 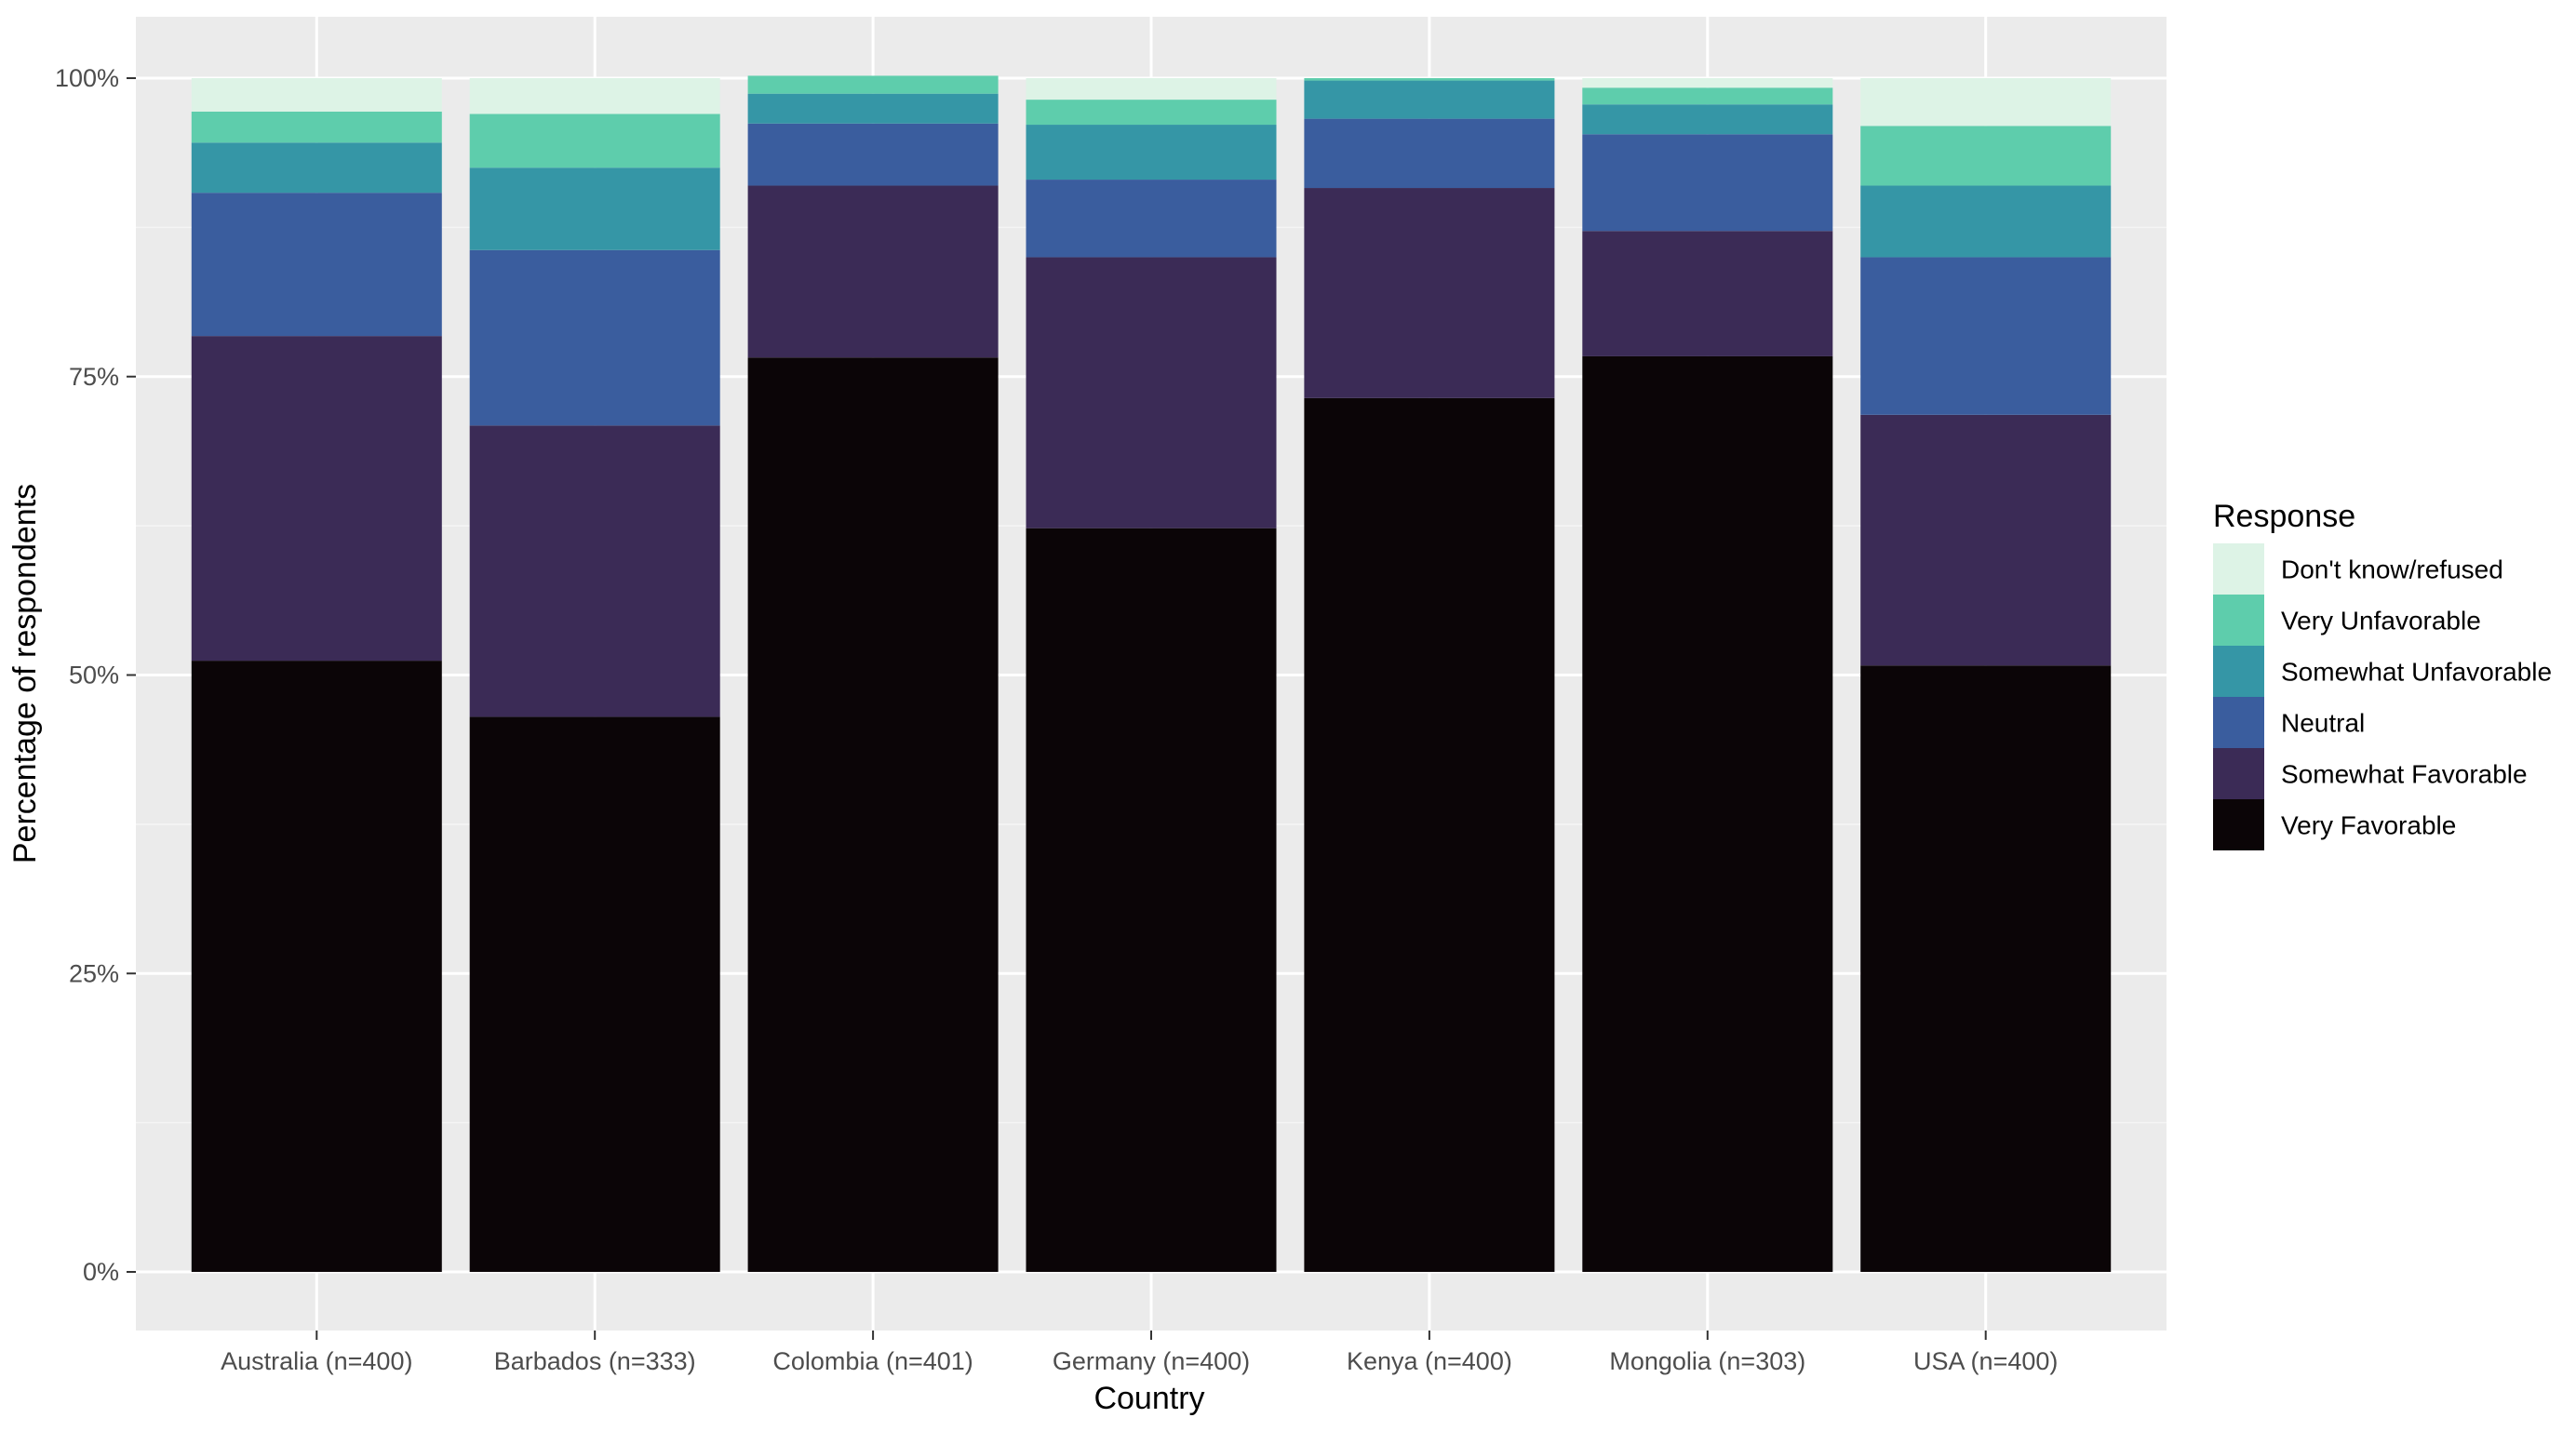 I want to click on y-axis: 0% 25% 50% 75% 100%, so click(x=95, y=675).